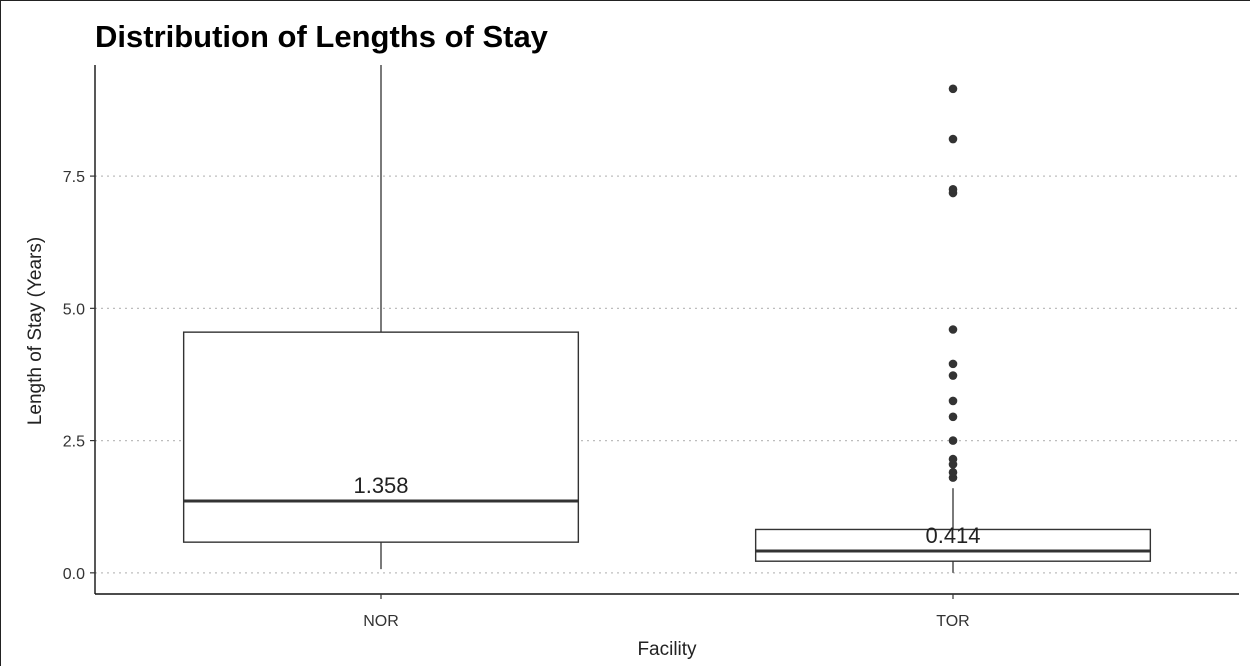 This screenshot has height=667, width=1250. I want to click on chart-title: Distribution of Lengths of Stay, so click(322, 36).